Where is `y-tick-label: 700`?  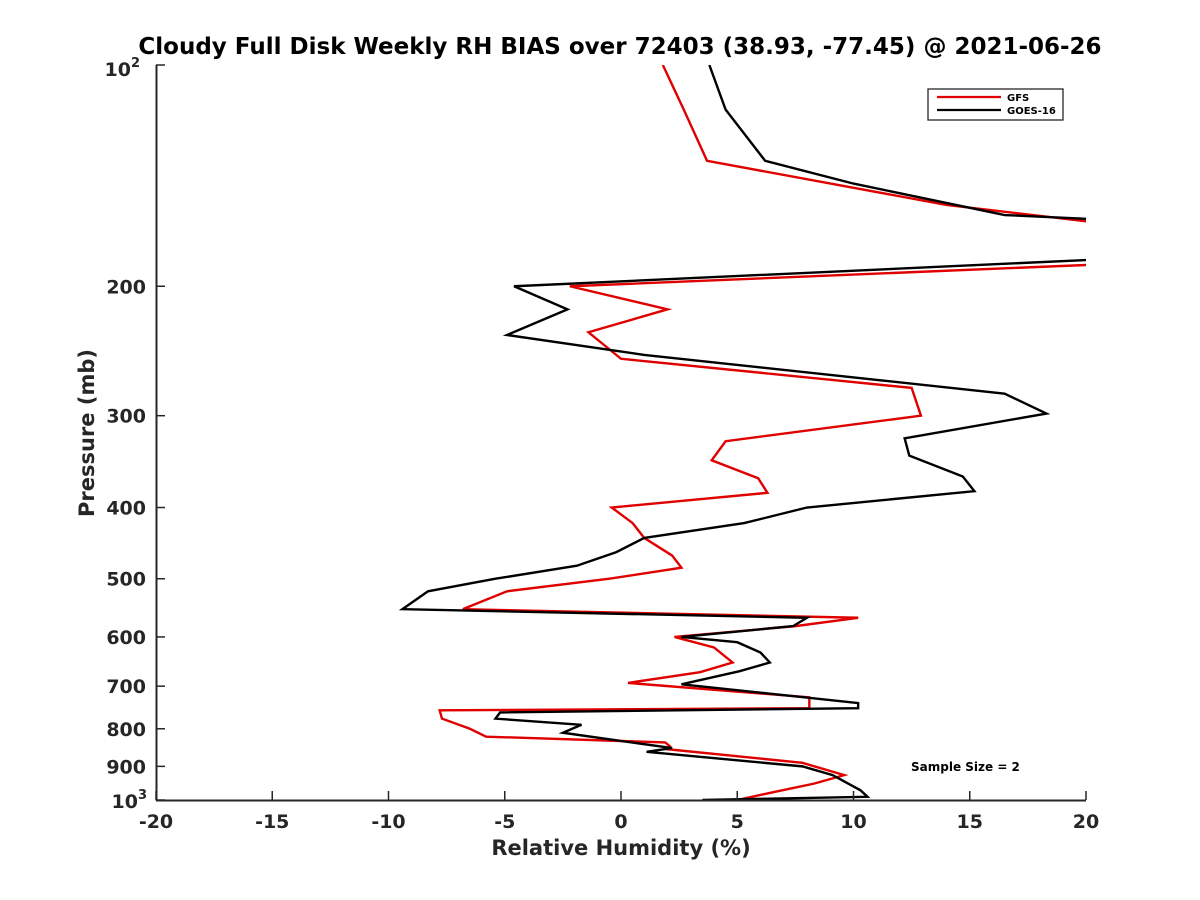
y-tick-label: 700 is located at coordinates (126, 687).